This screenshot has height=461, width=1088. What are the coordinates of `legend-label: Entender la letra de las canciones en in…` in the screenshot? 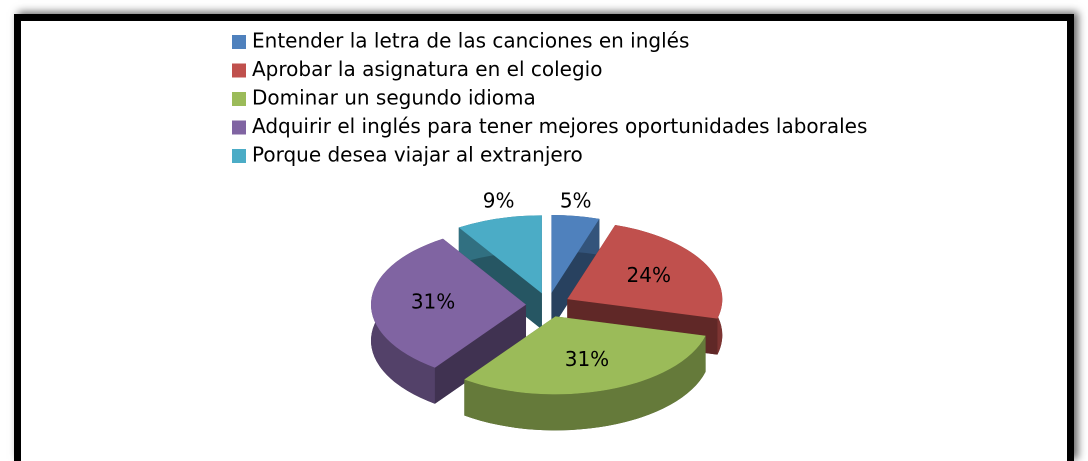 It's located at (470, 41).